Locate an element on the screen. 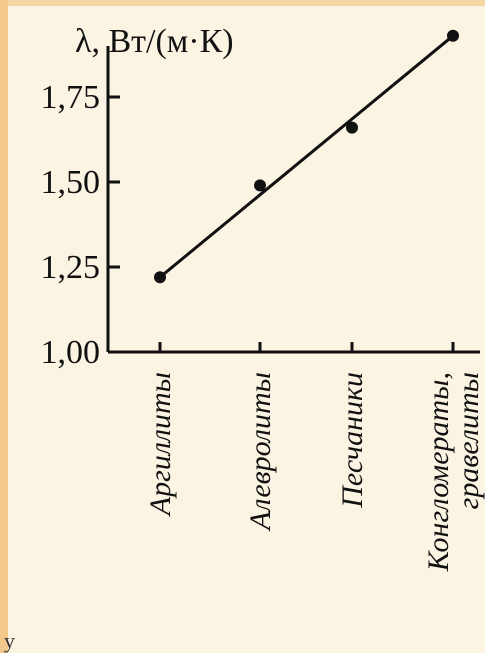 The image size is (485, 653). top-decoration-strip is located at coordinates (242, 3).